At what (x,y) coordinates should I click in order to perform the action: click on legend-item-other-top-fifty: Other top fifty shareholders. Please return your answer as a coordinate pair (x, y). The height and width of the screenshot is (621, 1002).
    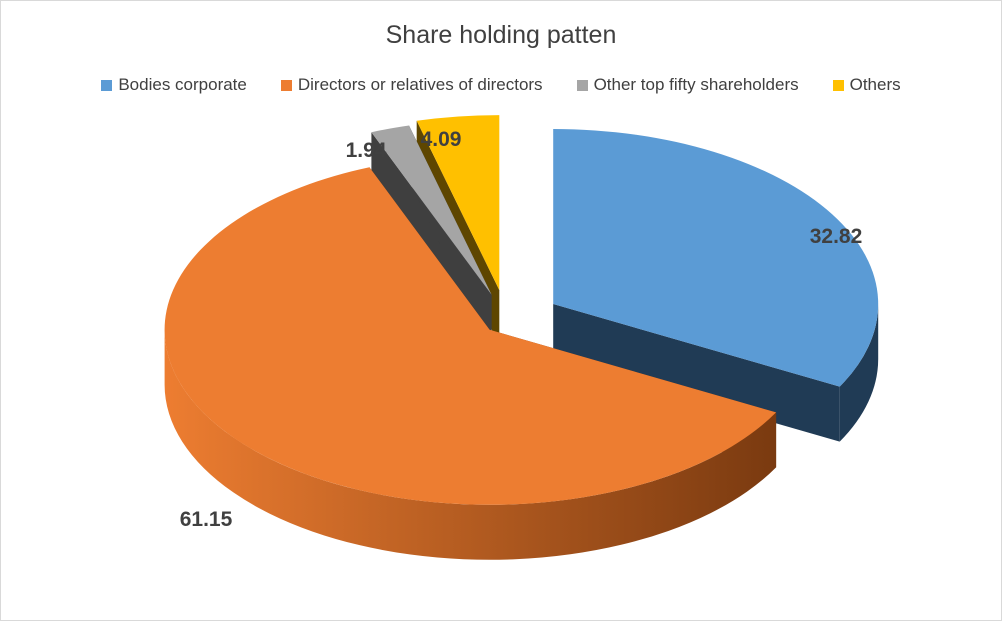
    Looking at the image, I should click on (687, 85).